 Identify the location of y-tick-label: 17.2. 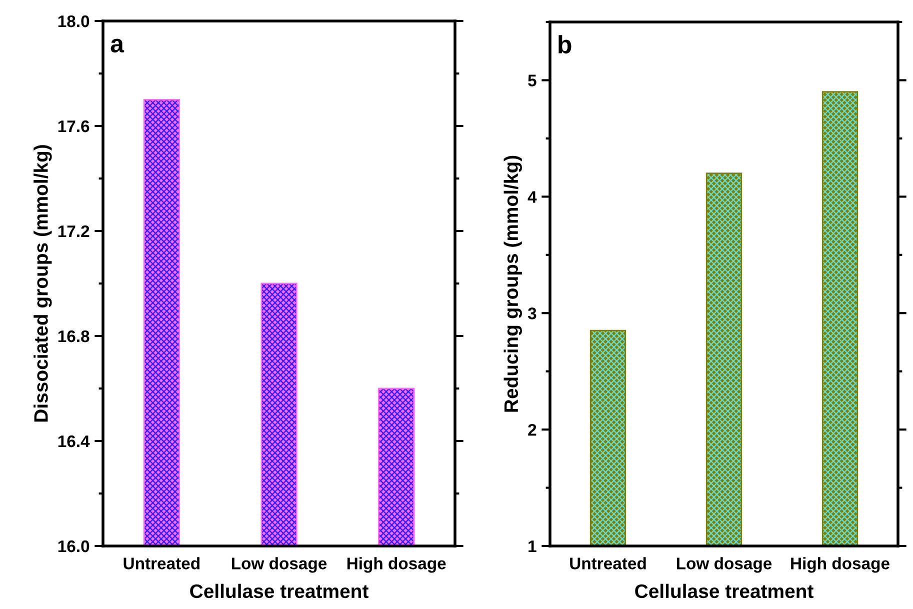
(74, 231).